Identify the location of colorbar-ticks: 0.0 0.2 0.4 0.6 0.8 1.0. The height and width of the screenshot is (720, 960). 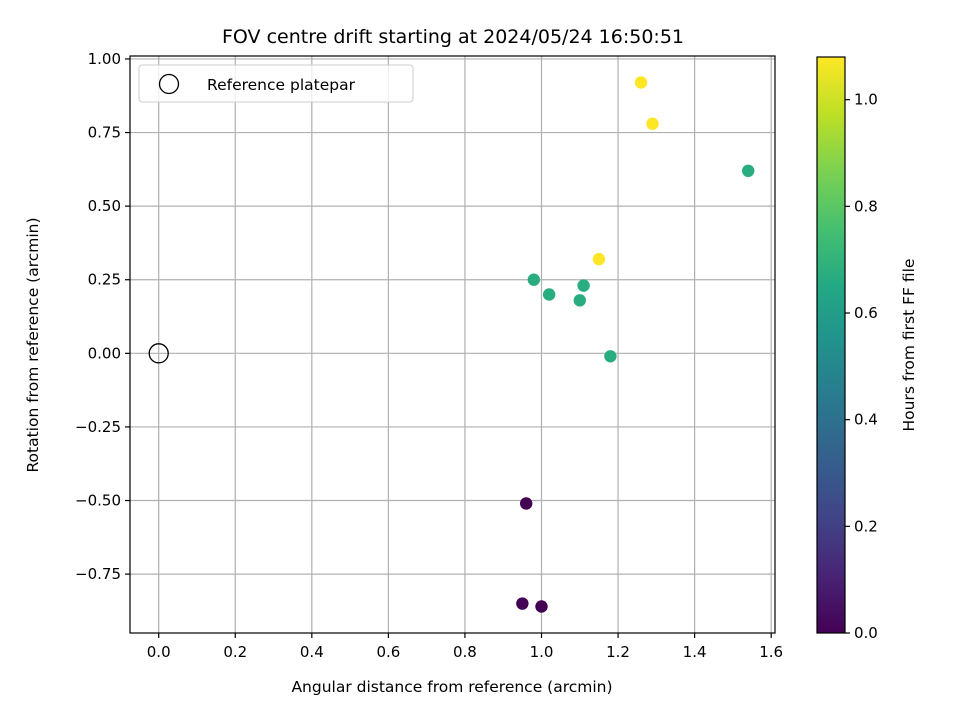
(861, 366).